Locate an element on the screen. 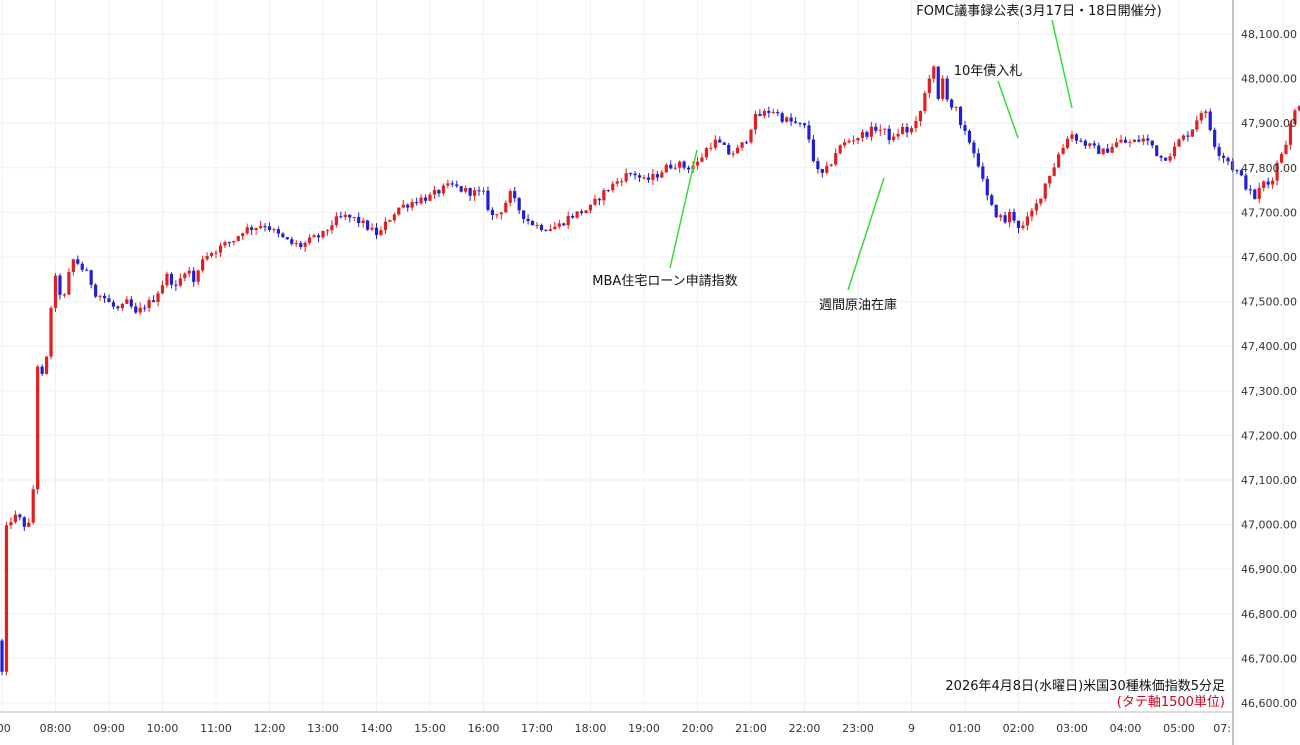 The image size is (1300, 745). chart-subtitle: (タテ軸1500単位) is located at coordinates (1171, 702).